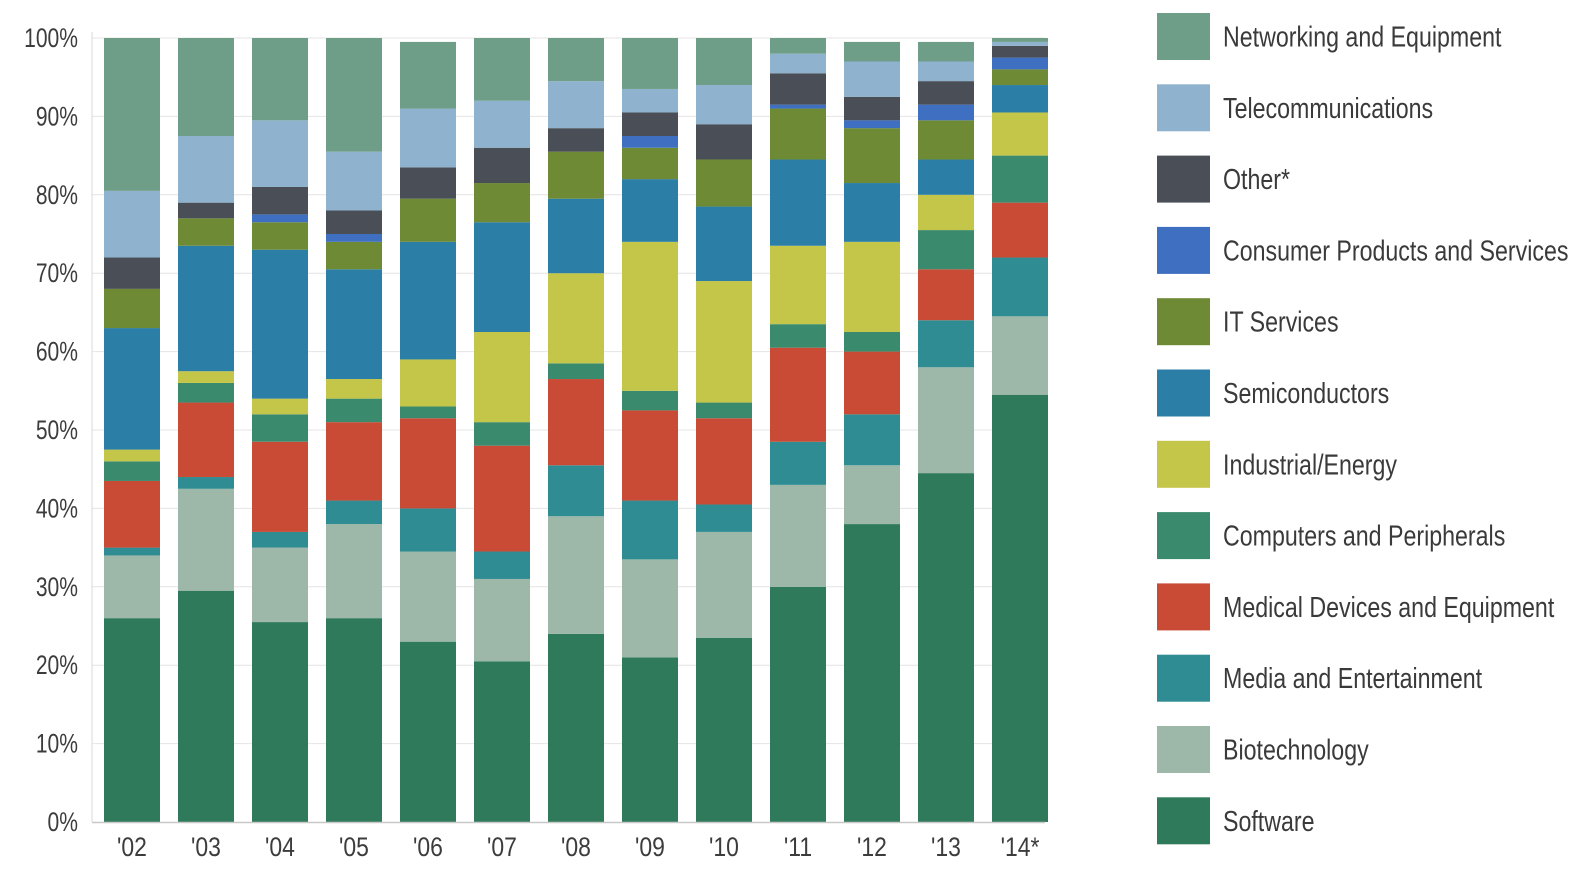 Image resolution: width=1593 pixels, height=872 pixels. Describe the element at coordinates (502, 847) in the screenshot. I see `x-tick-label: '07` at that location.